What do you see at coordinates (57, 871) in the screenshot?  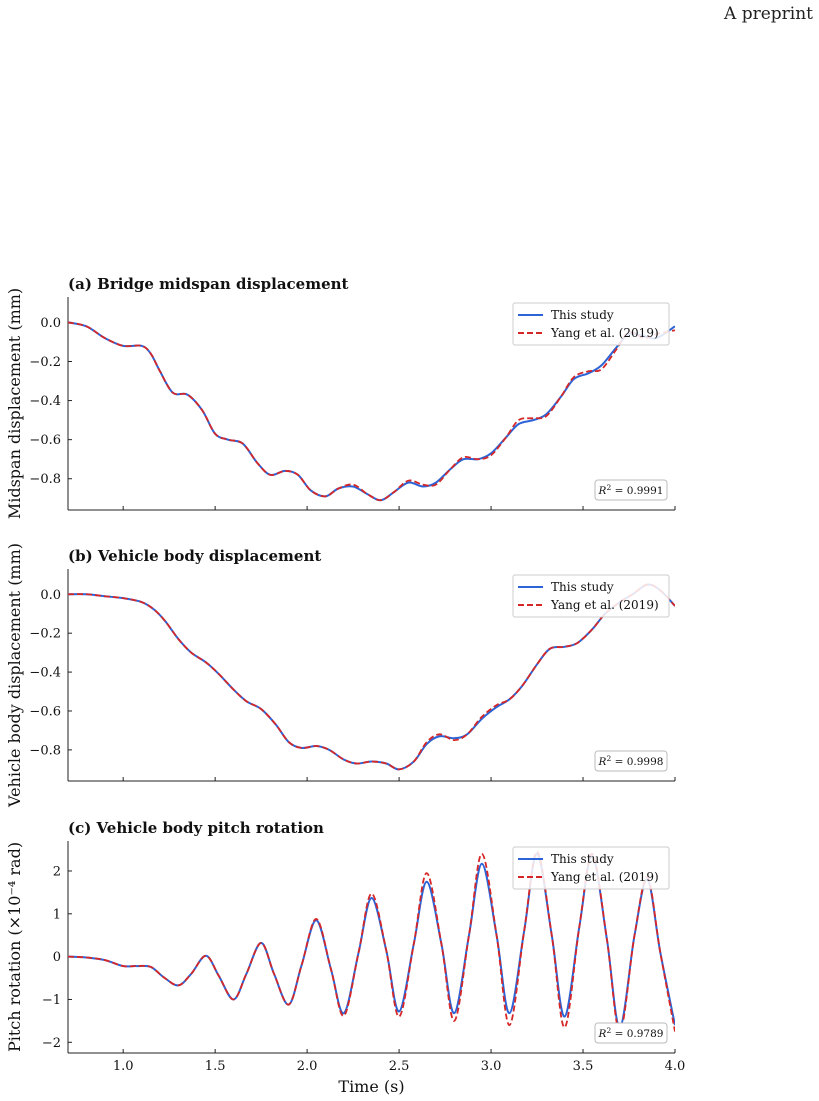 I see `y-tick-label: 2` at bounding box center [57, 871].